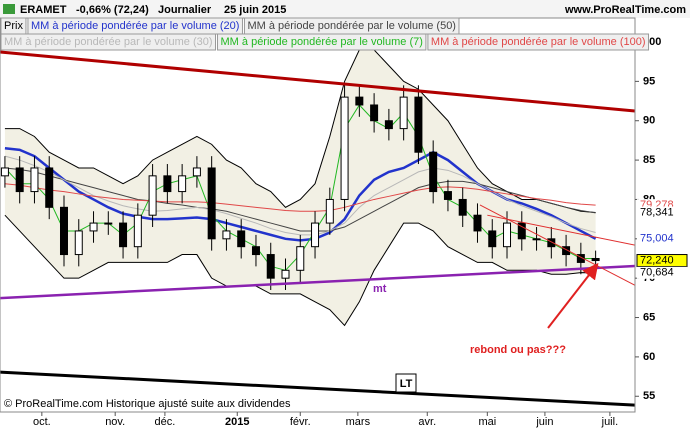 This screenshot has height=430, width=690. I want to click on y-tick-label: 95, so click(649, 81).